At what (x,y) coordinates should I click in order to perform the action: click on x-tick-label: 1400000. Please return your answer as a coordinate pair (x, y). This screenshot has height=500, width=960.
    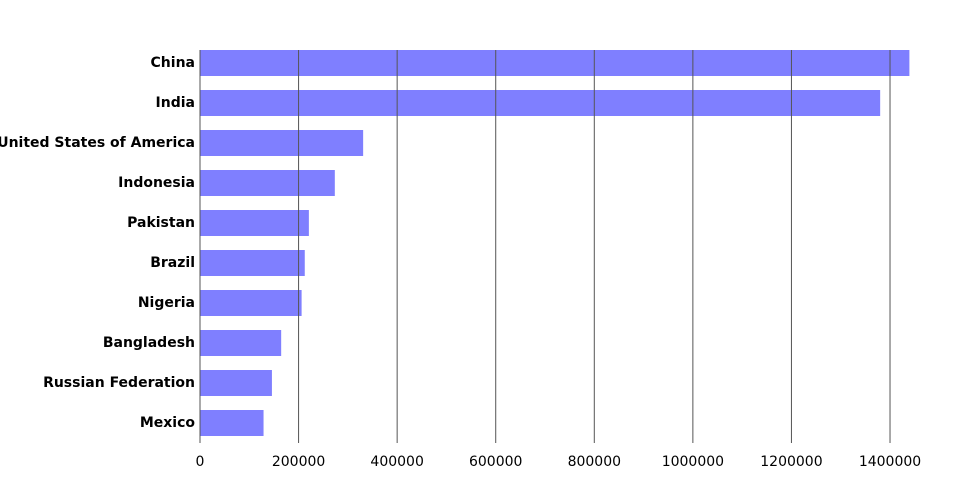
    Looking at the image, I should click on (890, 462).